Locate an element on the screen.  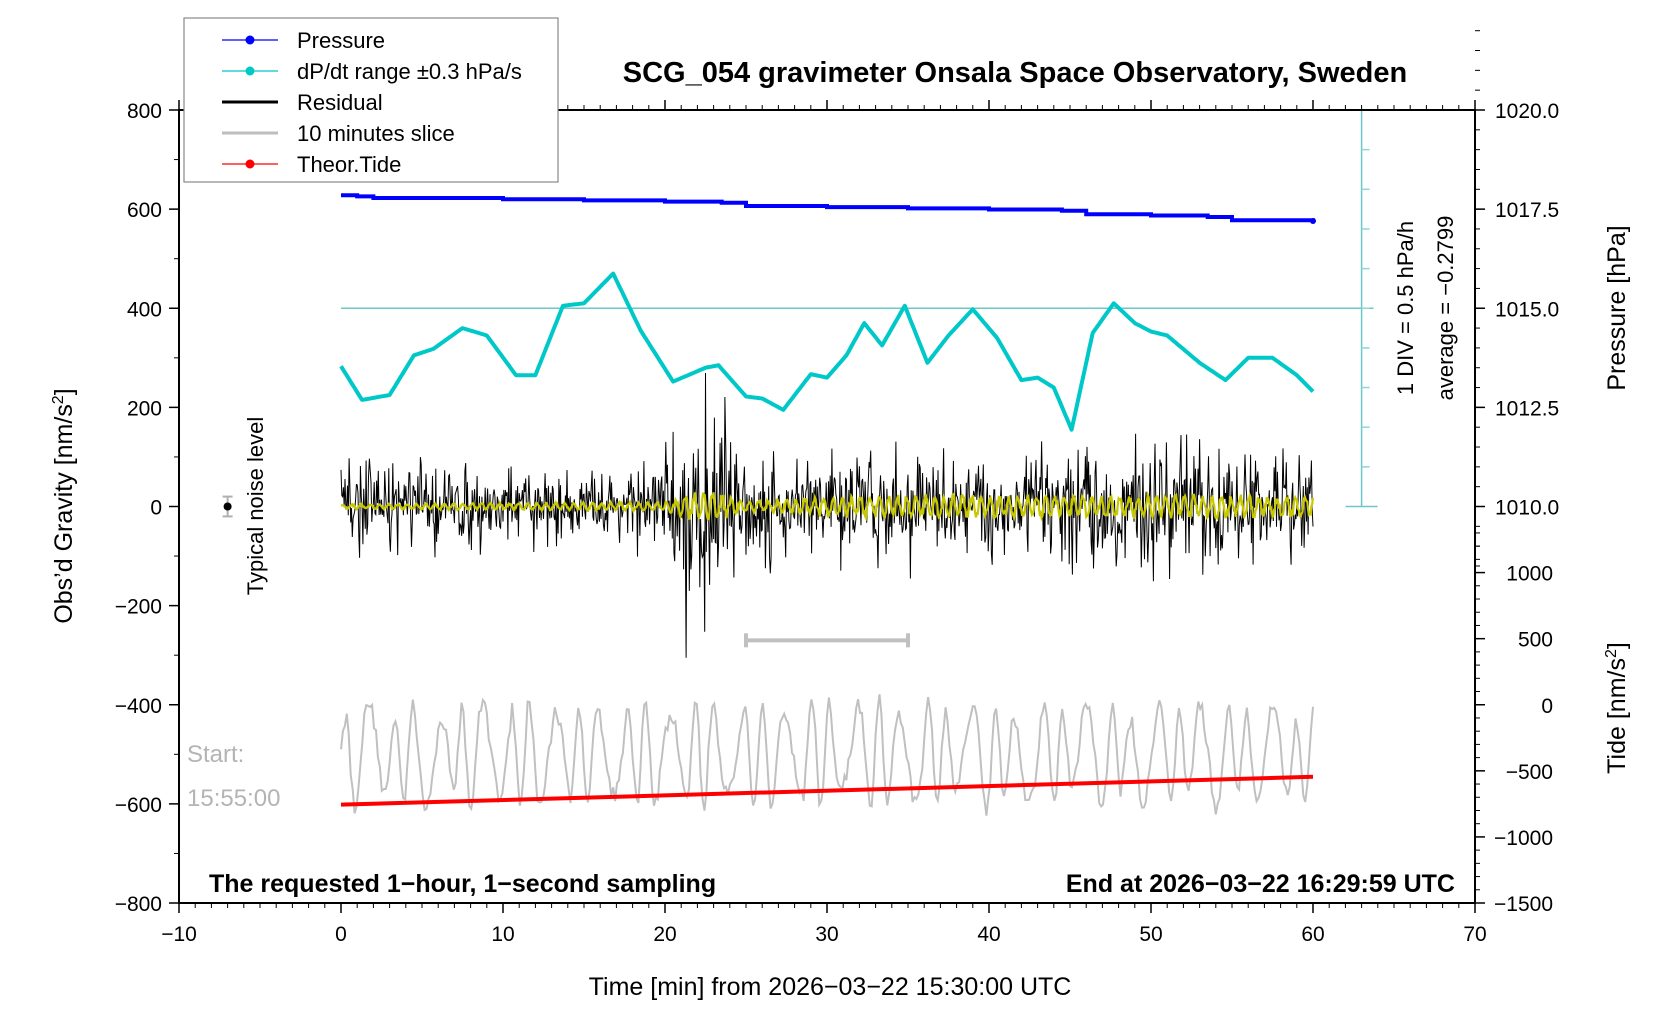
div-label: 1 DIV = 0.5 hPa/h is located at coordinates (1405, 308).